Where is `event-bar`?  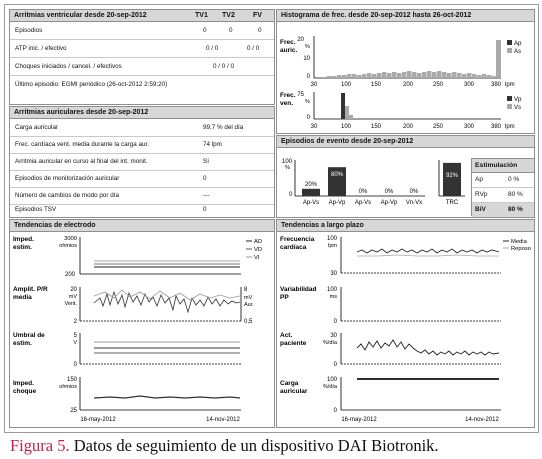
event-bar is located at coordinates (311, 192).